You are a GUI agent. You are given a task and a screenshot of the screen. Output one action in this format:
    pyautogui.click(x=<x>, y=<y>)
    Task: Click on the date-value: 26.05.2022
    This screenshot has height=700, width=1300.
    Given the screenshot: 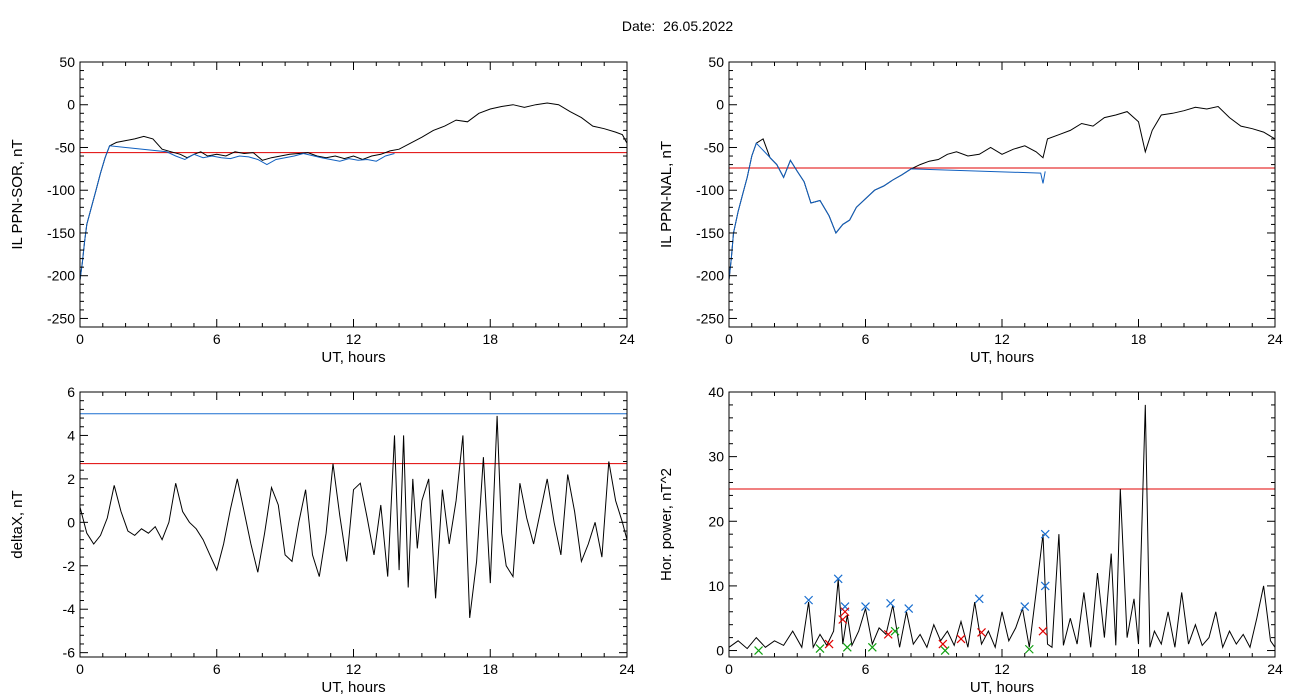 What is the action you would take?
    pyautogui.click(x=698, y=26)
    